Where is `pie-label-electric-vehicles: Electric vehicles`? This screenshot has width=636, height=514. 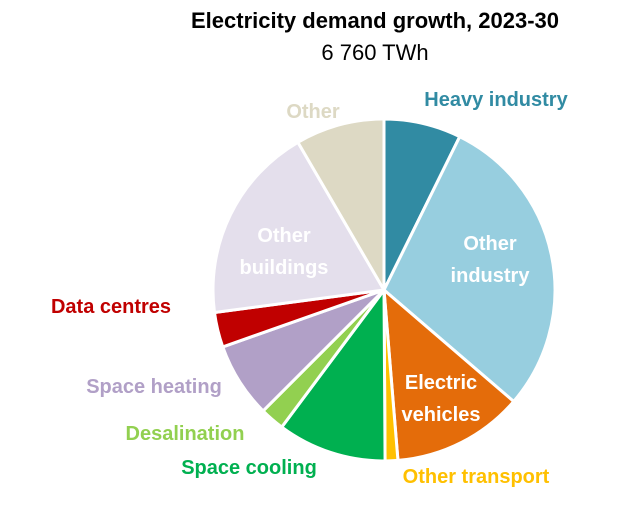
pie-label-electric-vehicles: Electric vehicles is located at coordinates (441, 399).